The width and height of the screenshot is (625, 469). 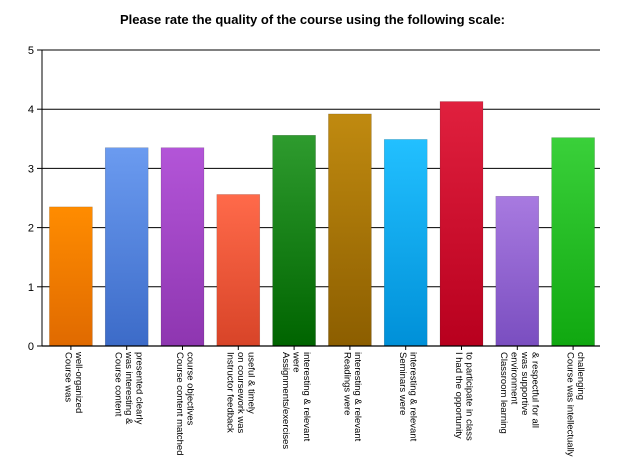 What do you see at coordinates (250, 383) in the screenshot?
I see `x-tick-label-line: useful & timely` at bounding box center [250, 383].